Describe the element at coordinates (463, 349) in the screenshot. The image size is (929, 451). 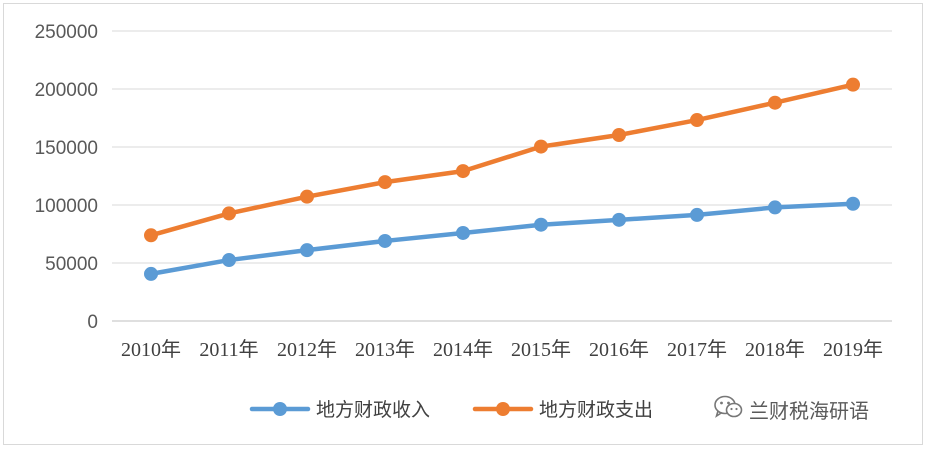
I see `x-tick-label: 2014年` at that location.